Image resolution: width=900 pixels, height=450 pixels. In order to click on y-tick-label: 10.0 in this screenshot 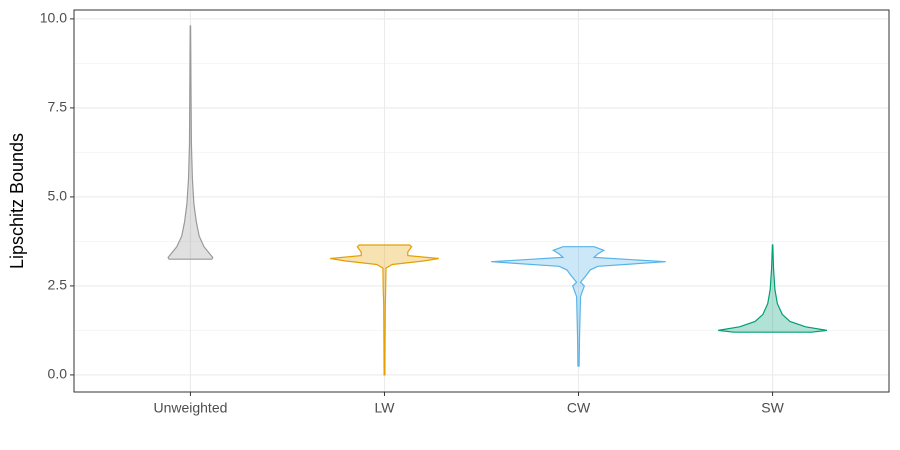, I will do `click(53, 18)`.